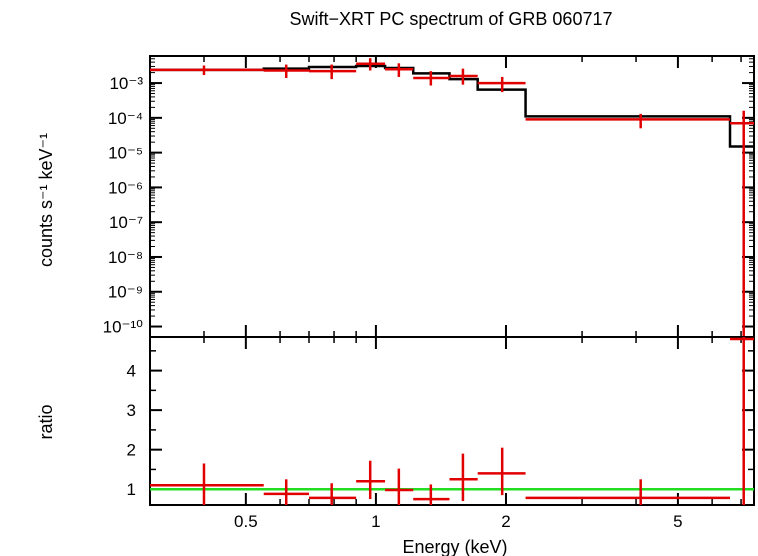 The height and width of the screenshot is (556, 758). What do you see at coordinates (131, 489) in the screenshot?
I see `bottom-y-tick-label: 1` at bounding box center [131, 489].